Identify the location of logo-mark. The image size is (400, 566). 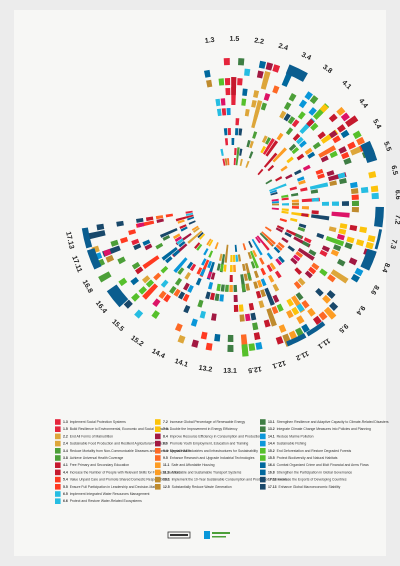
(207, 535).